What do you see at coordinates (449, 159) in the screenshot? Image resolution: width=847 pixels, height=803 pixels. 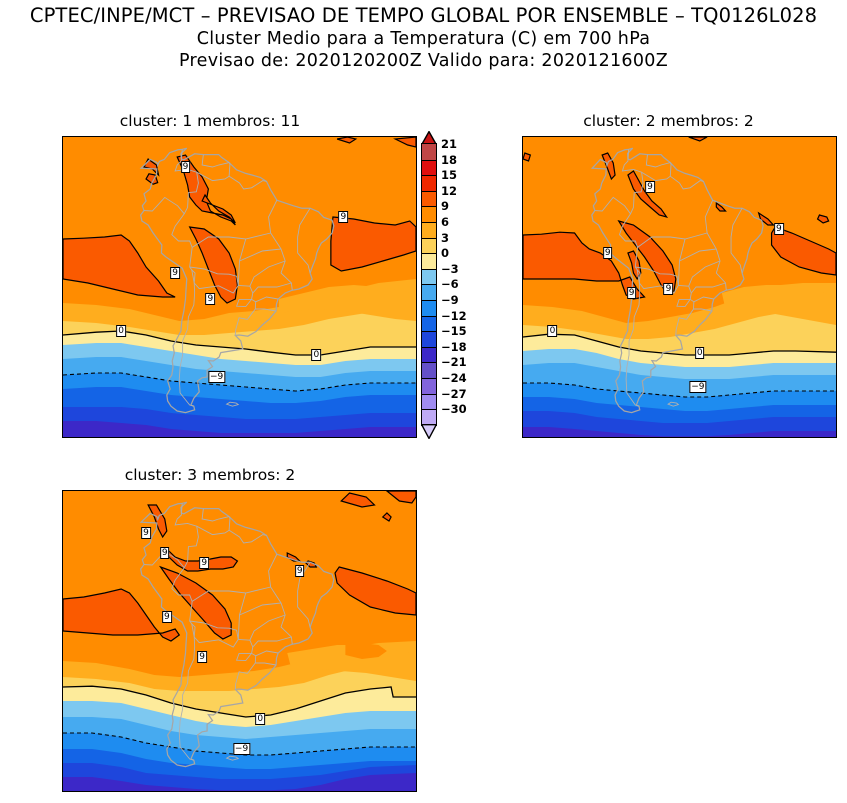 I see `colorbar-tick-label: 18` at bounding box center [449, 159].